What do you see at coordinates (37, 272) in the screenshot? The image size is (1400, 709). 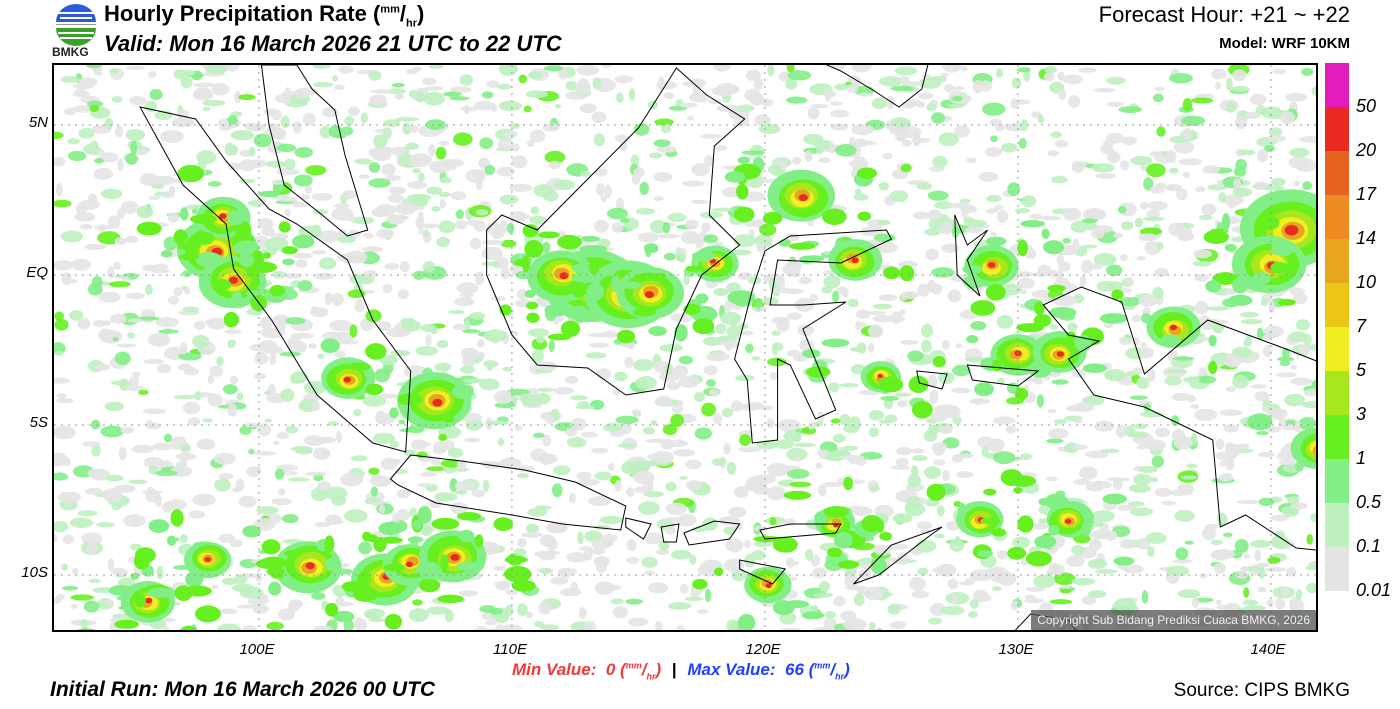 I see `lat-label-eq: EQ` at bounding box center [37, 272].